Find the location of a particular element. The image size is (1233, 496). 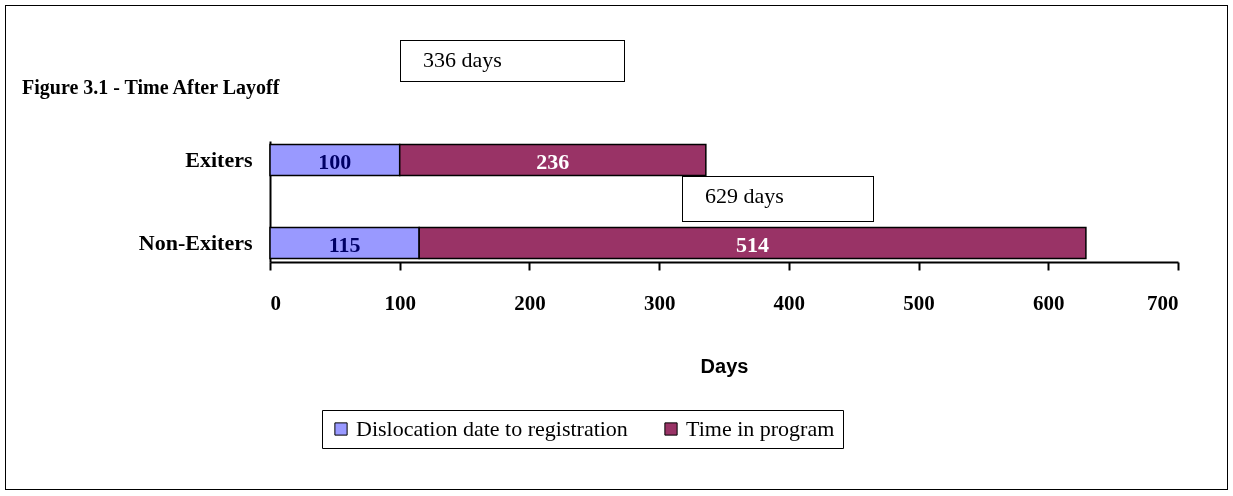

x-tick-label: 0 is located at coordinates (275, 302).